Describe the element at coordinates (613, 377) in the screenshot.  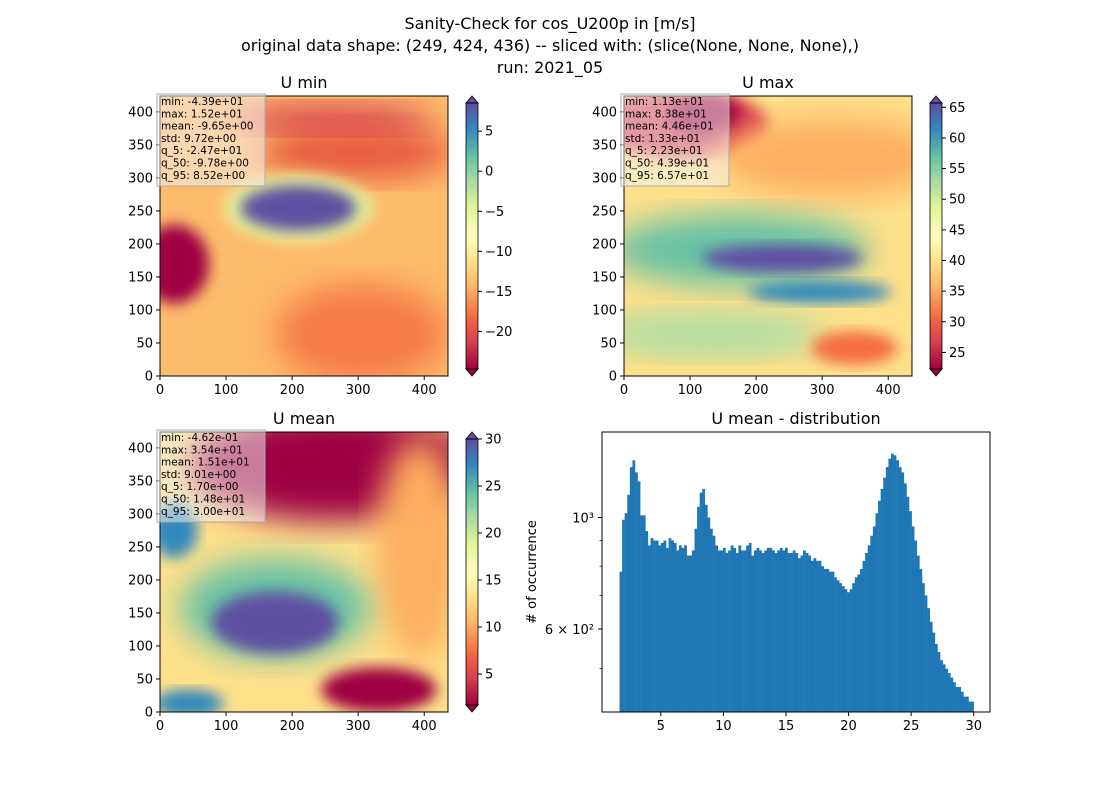
I see `y-tick-label: 0` at that location.